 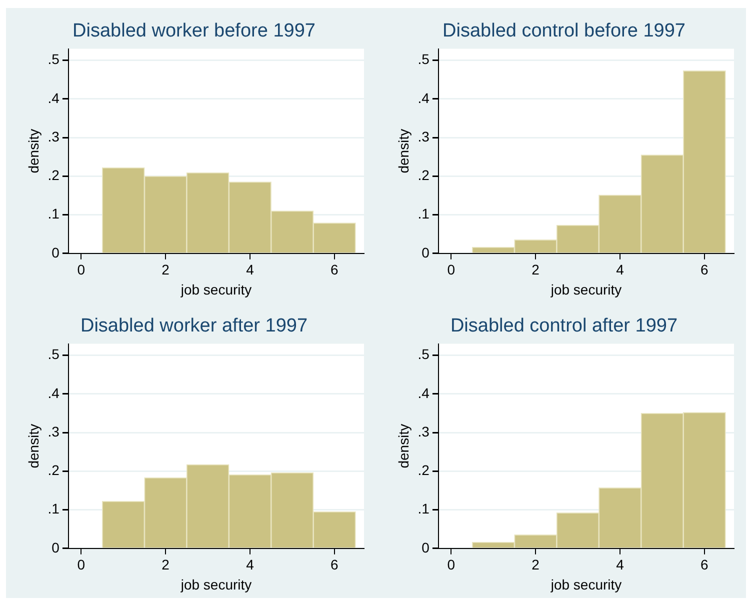 I want to click on chart-title: Disabled control after 1997, so click(x=564, y=326).